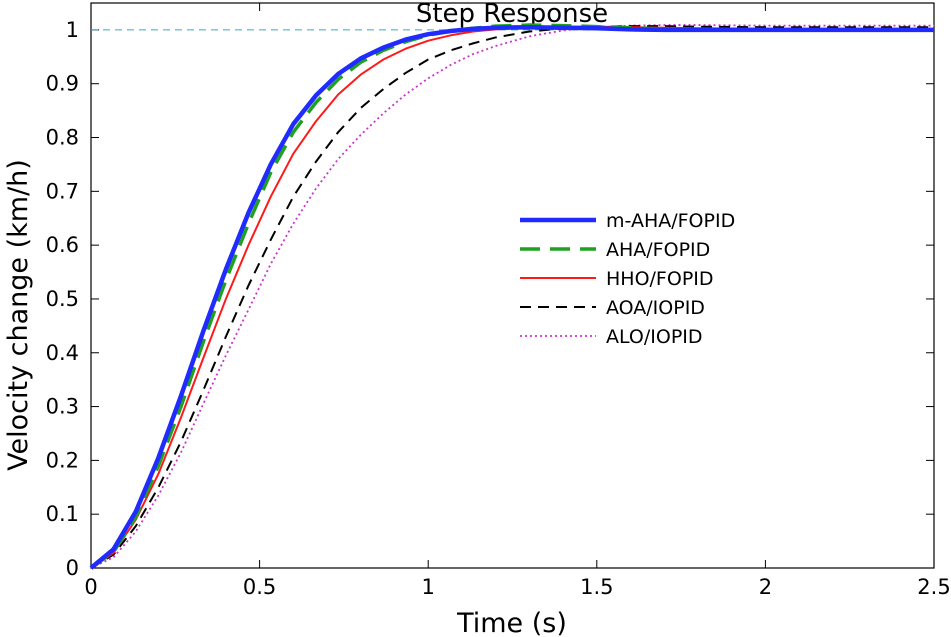  Describe the element at coordinates (62, 514) in the screenshot. I see `y-tick-label: 0.1` at that location.